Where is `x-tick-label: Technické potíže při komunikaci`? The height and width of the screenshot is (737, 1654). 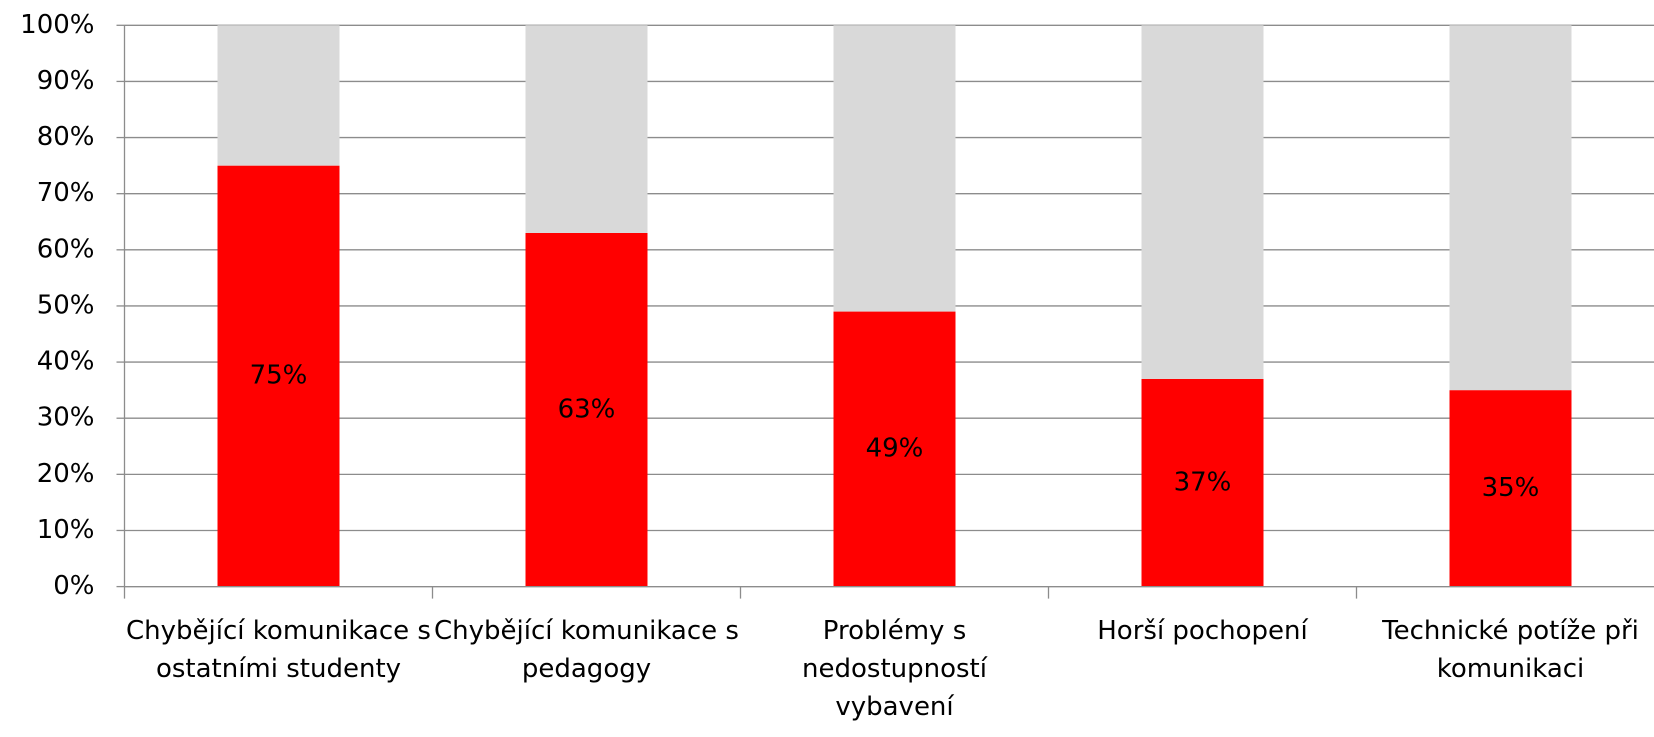
x-tick-label: Technické potíže při komunikaci is located at coordinates (1510, 650).